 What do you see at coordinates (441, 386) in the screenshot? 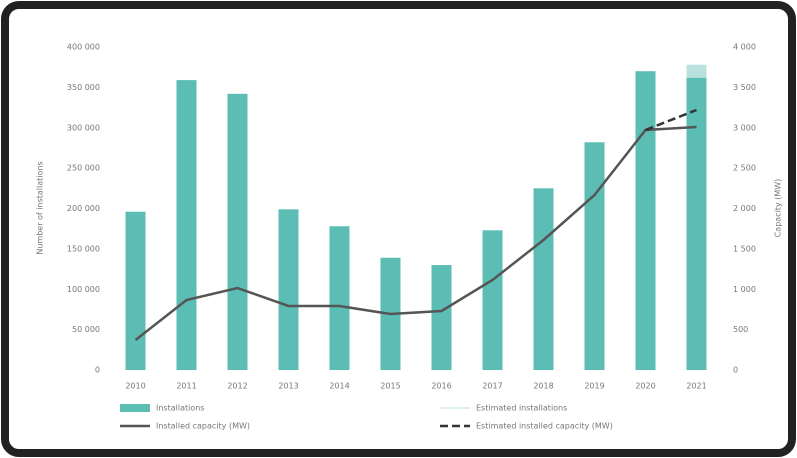
I see `x-tick-label: 2016` at bounding box center [441, 386].